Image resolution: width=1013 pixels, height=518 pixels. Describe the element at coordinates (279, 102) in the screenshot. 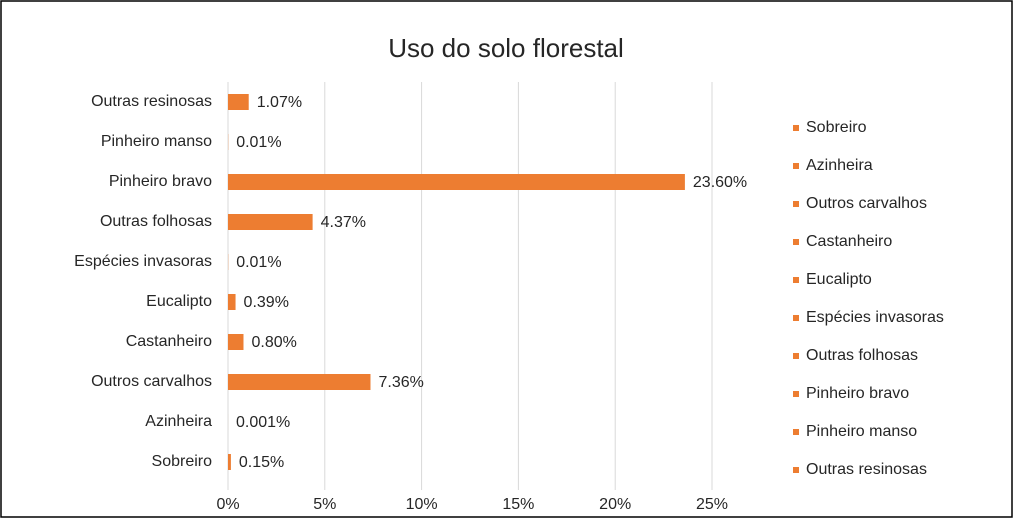

I see `data-label: 1.07%` at that location.